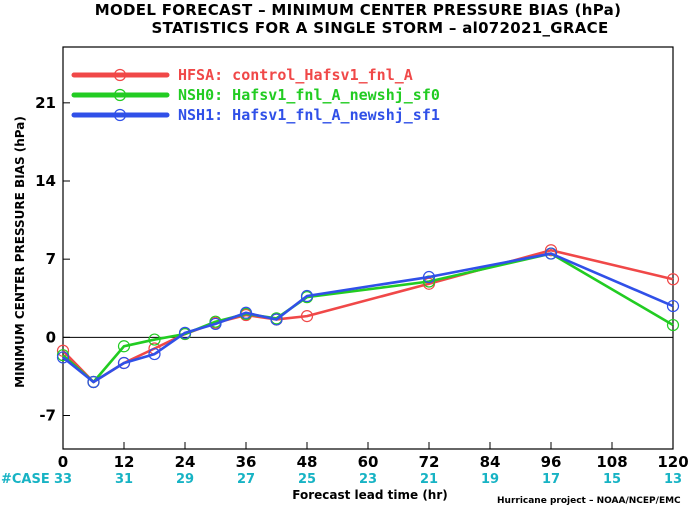 The image size is (700, 506). Describe the element at coordinates (429, 479) in the screenshot. I see `case-count: 21` at that location.